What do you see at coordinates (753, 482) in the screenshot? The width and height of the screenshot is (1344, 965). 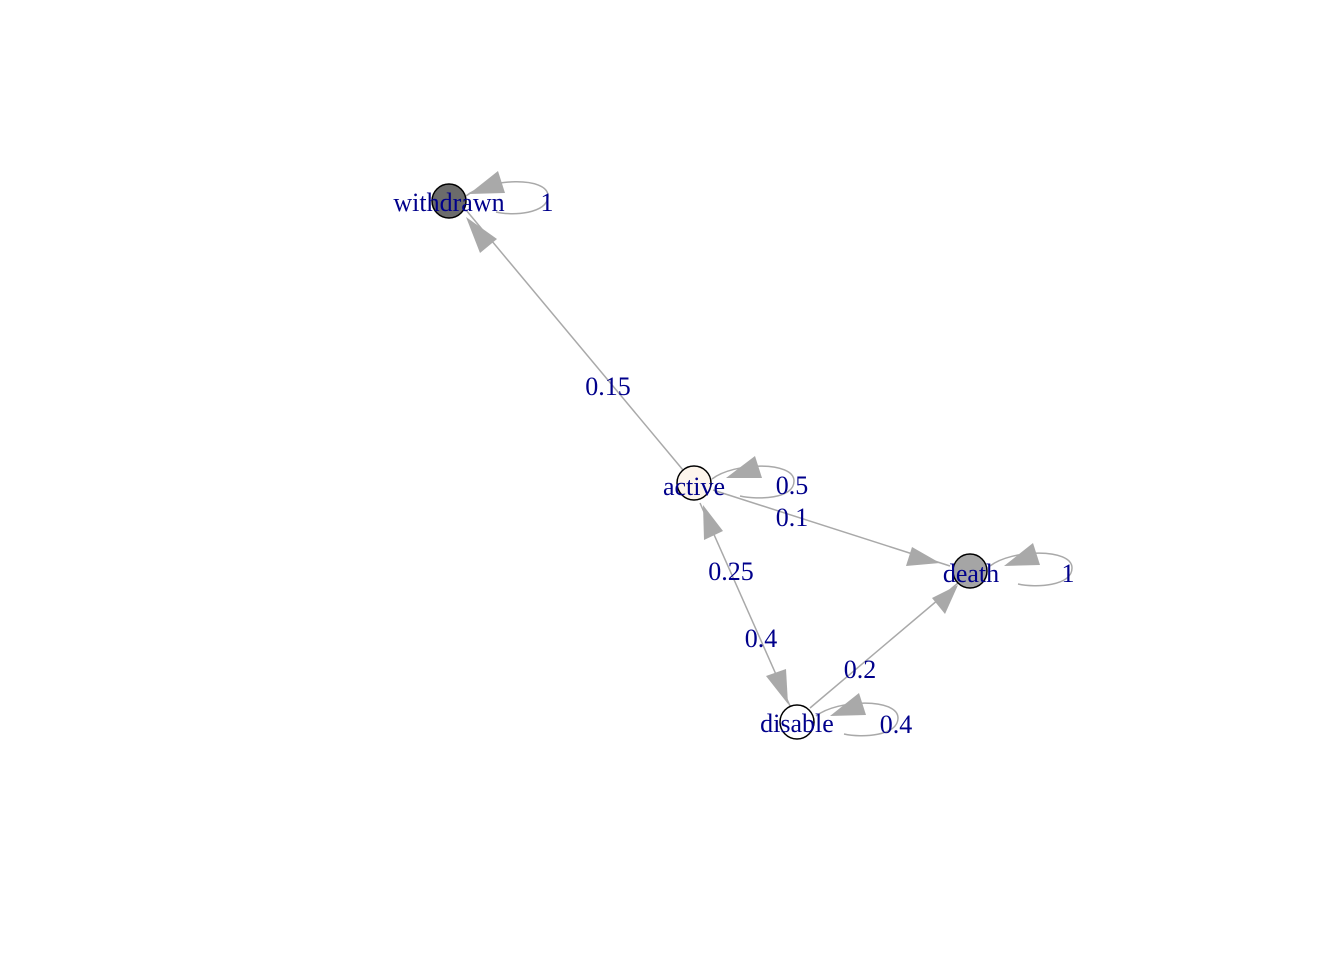 I see `loop-active` at bounding box center [753, 482].